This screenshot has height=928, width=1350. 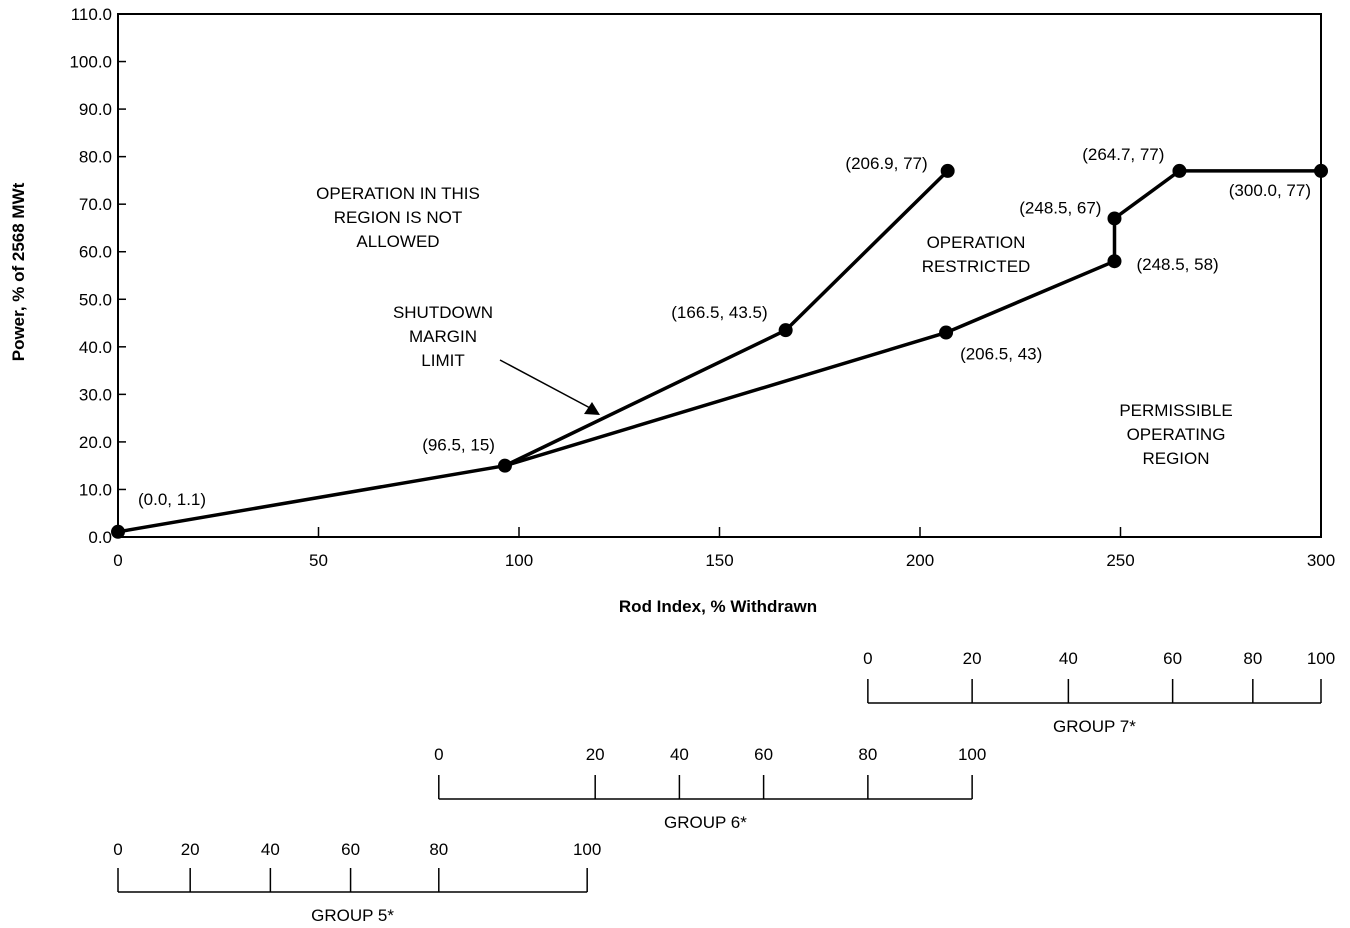 I want to click on annotation-line: SHUTDOWN, so click(x=443, y=312).